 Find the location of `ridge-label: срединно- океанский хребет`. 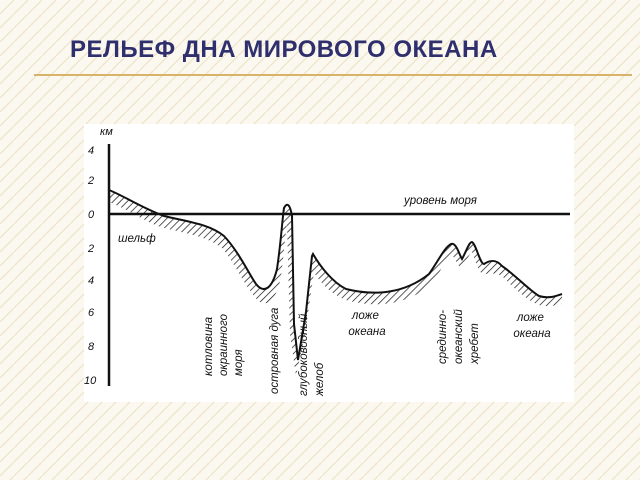

ridge-label: срединно- океанский хребет is located at coordinates (459, 335).